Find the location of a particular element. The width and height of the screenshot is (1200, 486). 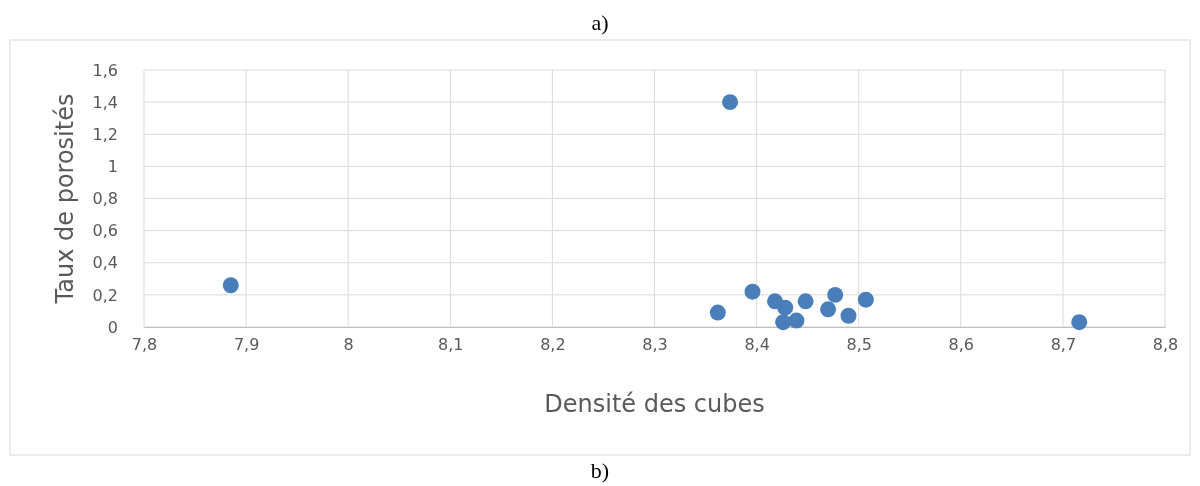

y-tick-label: 1,2 is located at coordinates (105, 134).